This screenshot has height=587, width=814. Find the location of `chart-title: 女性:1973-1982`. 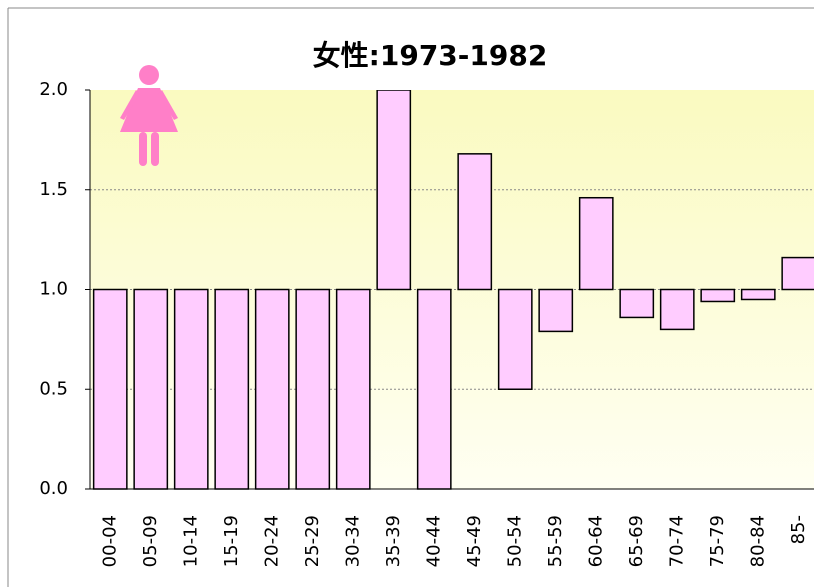

chart-title: 女性:1973-1982 is located at coordinates (430, 55).